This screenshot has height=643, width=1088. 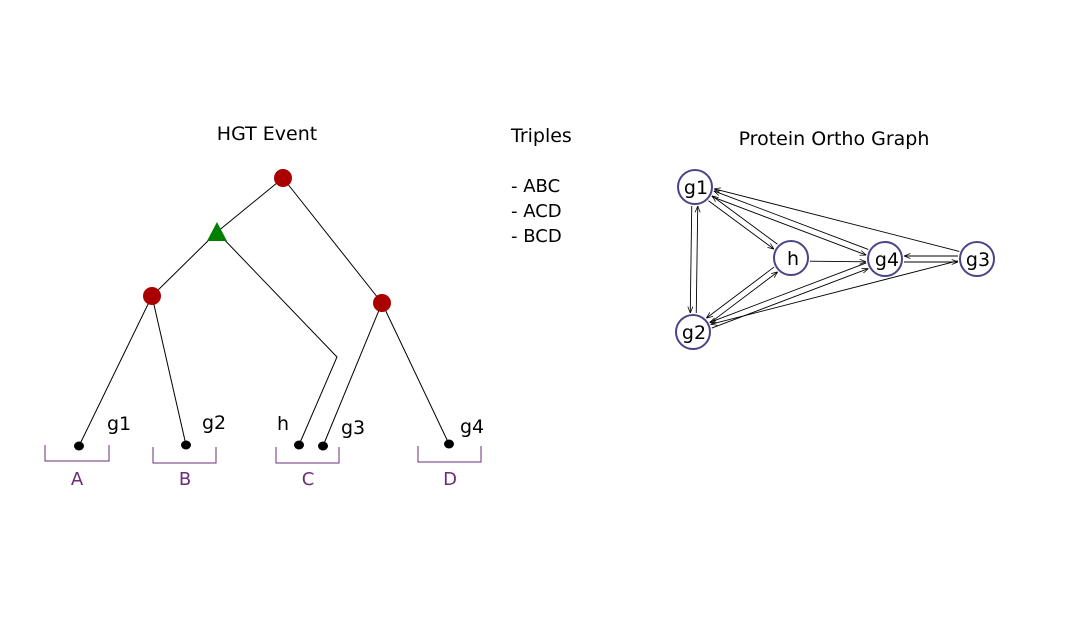 I want to click on tree-title: HGT Event, so click(x=267, y=134).